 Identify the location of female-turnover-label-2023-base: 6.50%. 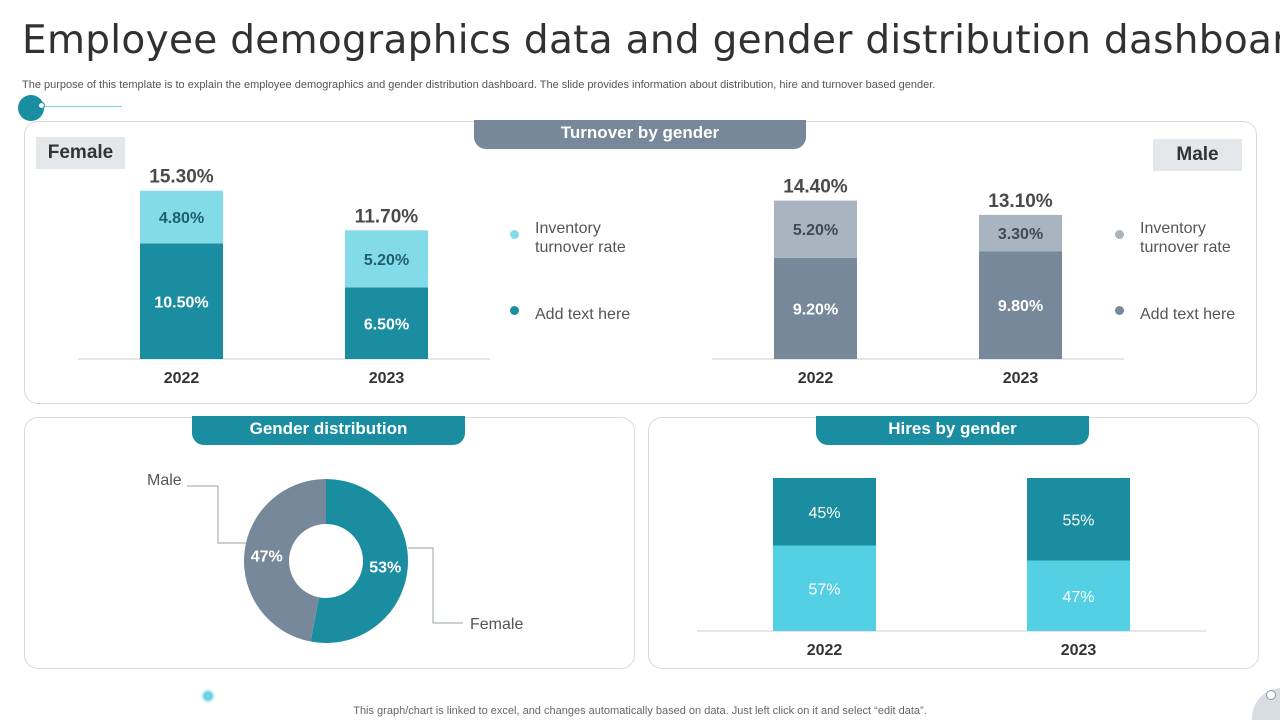
(386, 324).